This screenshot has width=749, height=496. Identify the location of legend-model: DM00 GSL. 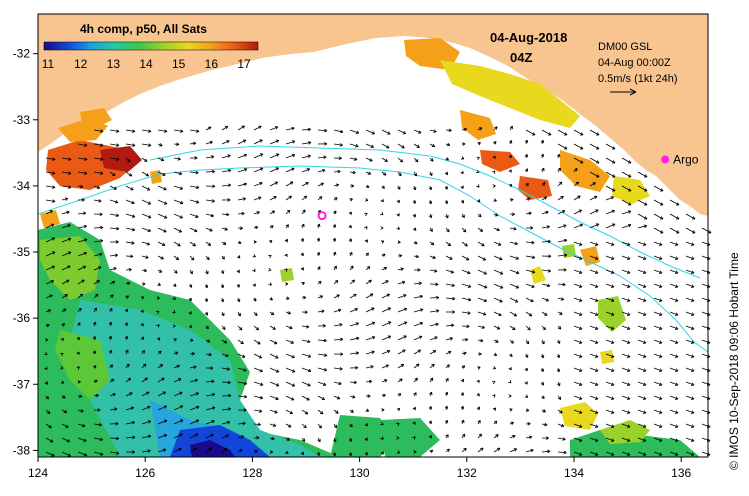
(625, 47).